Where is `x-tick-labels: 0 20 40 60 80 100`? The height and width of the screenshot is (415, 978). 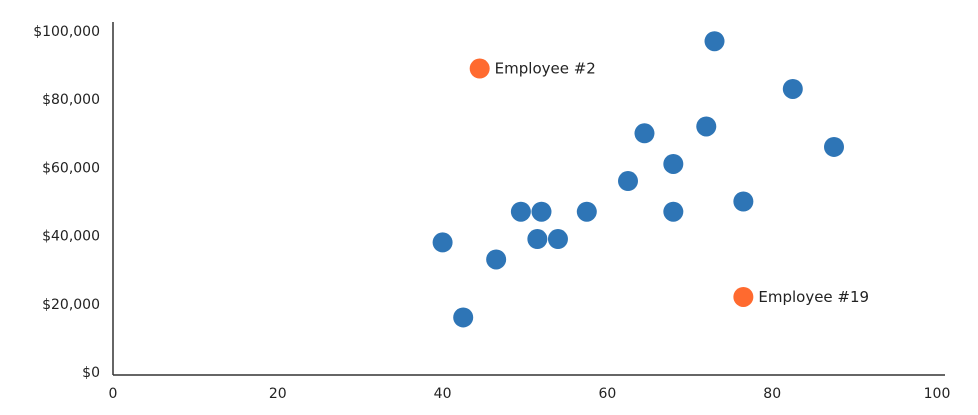 x-tick-labels: 0 20 40 60 80 100 is located at coordinates (530, 394).